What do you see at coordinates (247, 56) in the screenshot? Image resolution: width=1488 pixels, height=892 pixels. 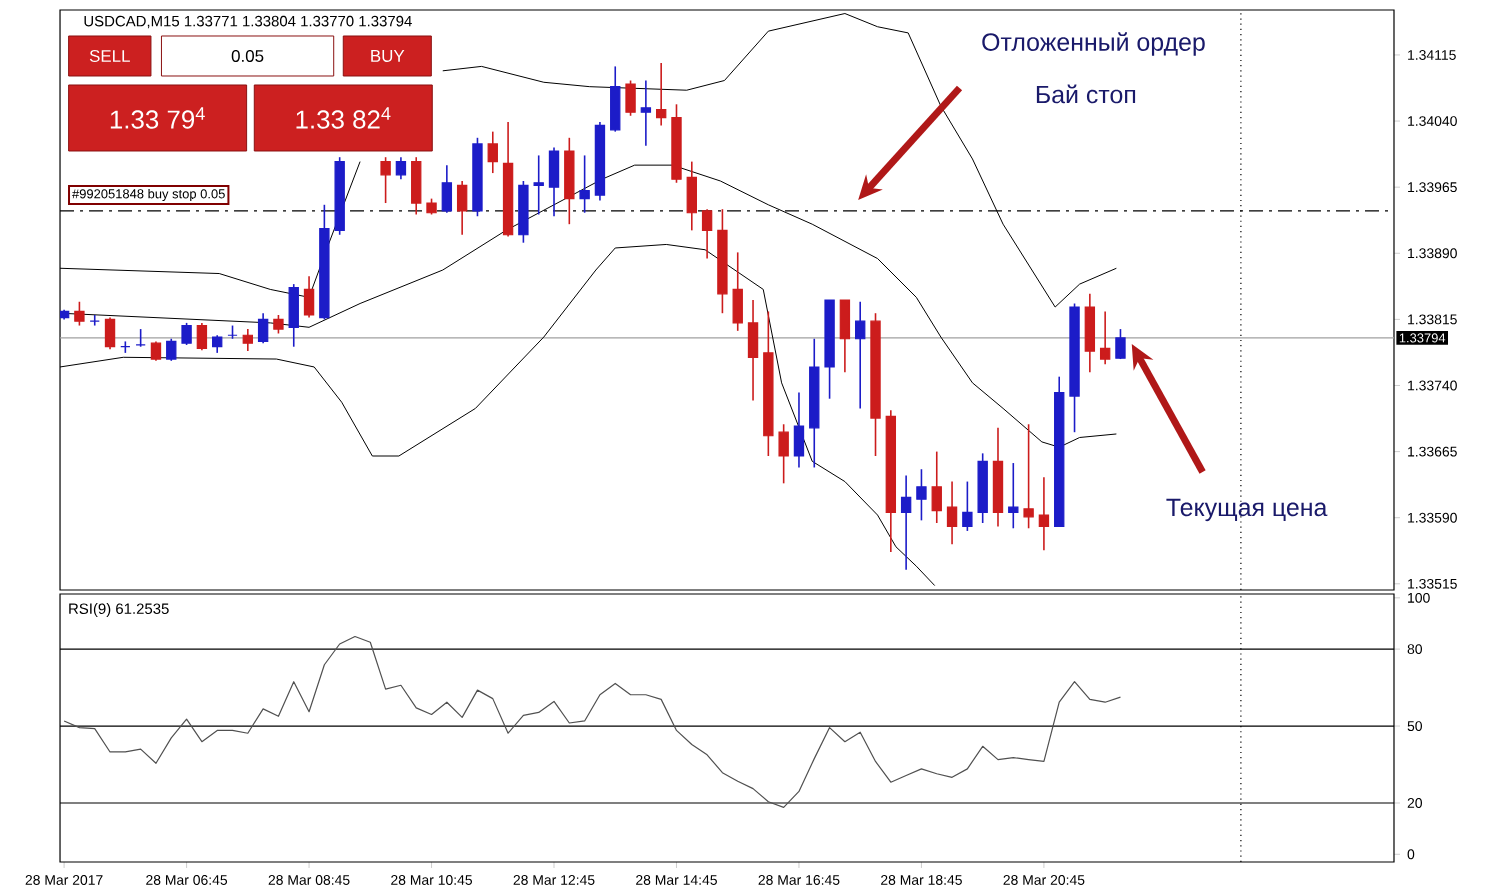 I see `annotation: 0.05` at bounding box center [247, 56].